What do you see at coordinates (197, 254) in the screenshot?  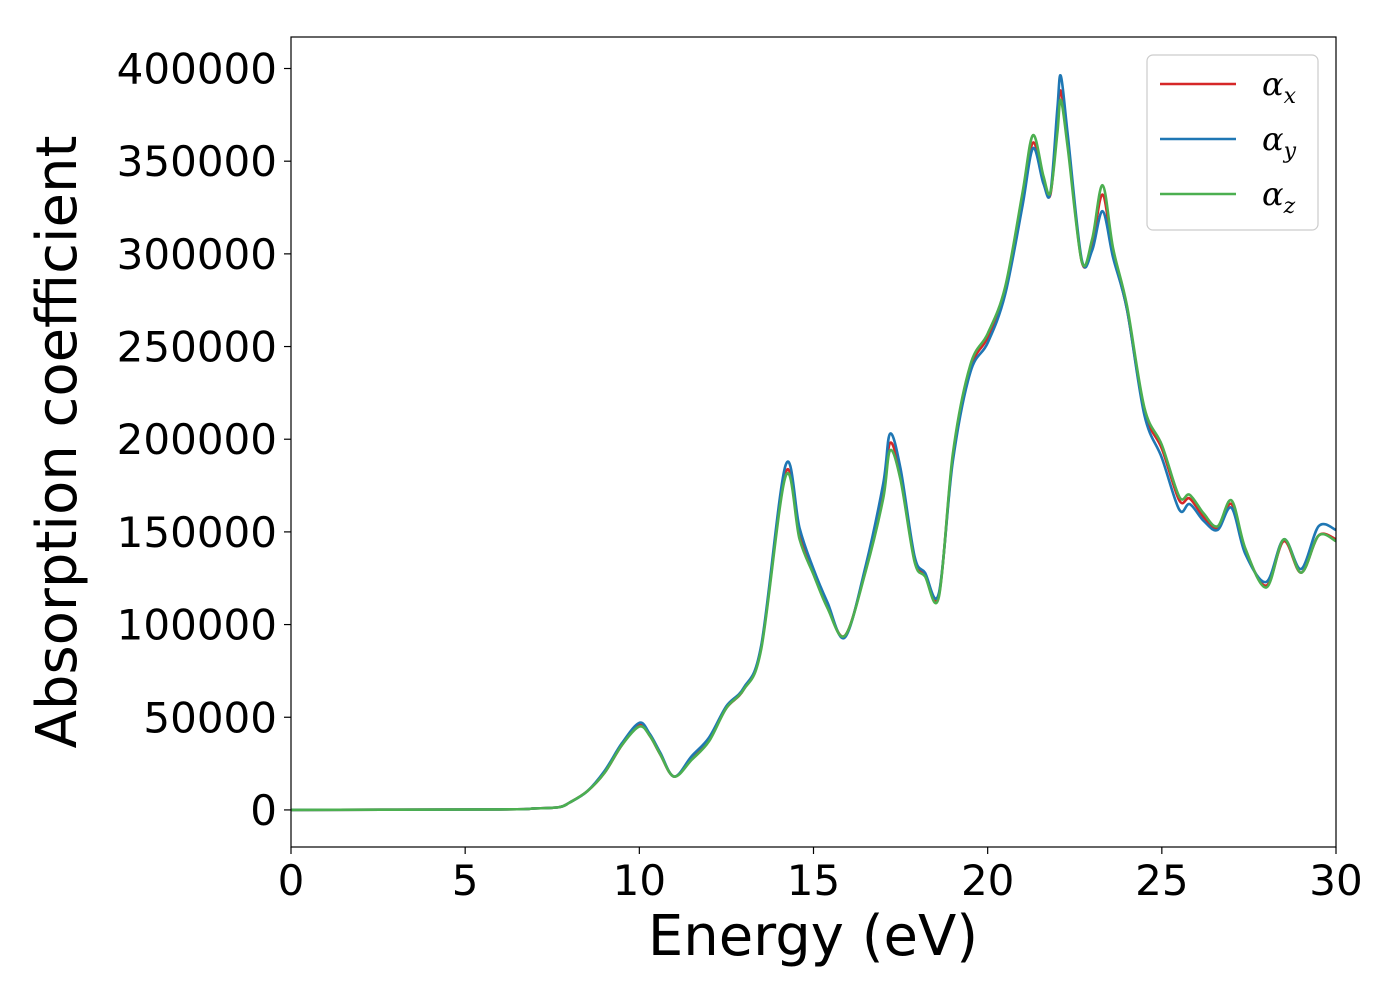 I see `y-tick-label: 300000` at bounding box center [197, 254].